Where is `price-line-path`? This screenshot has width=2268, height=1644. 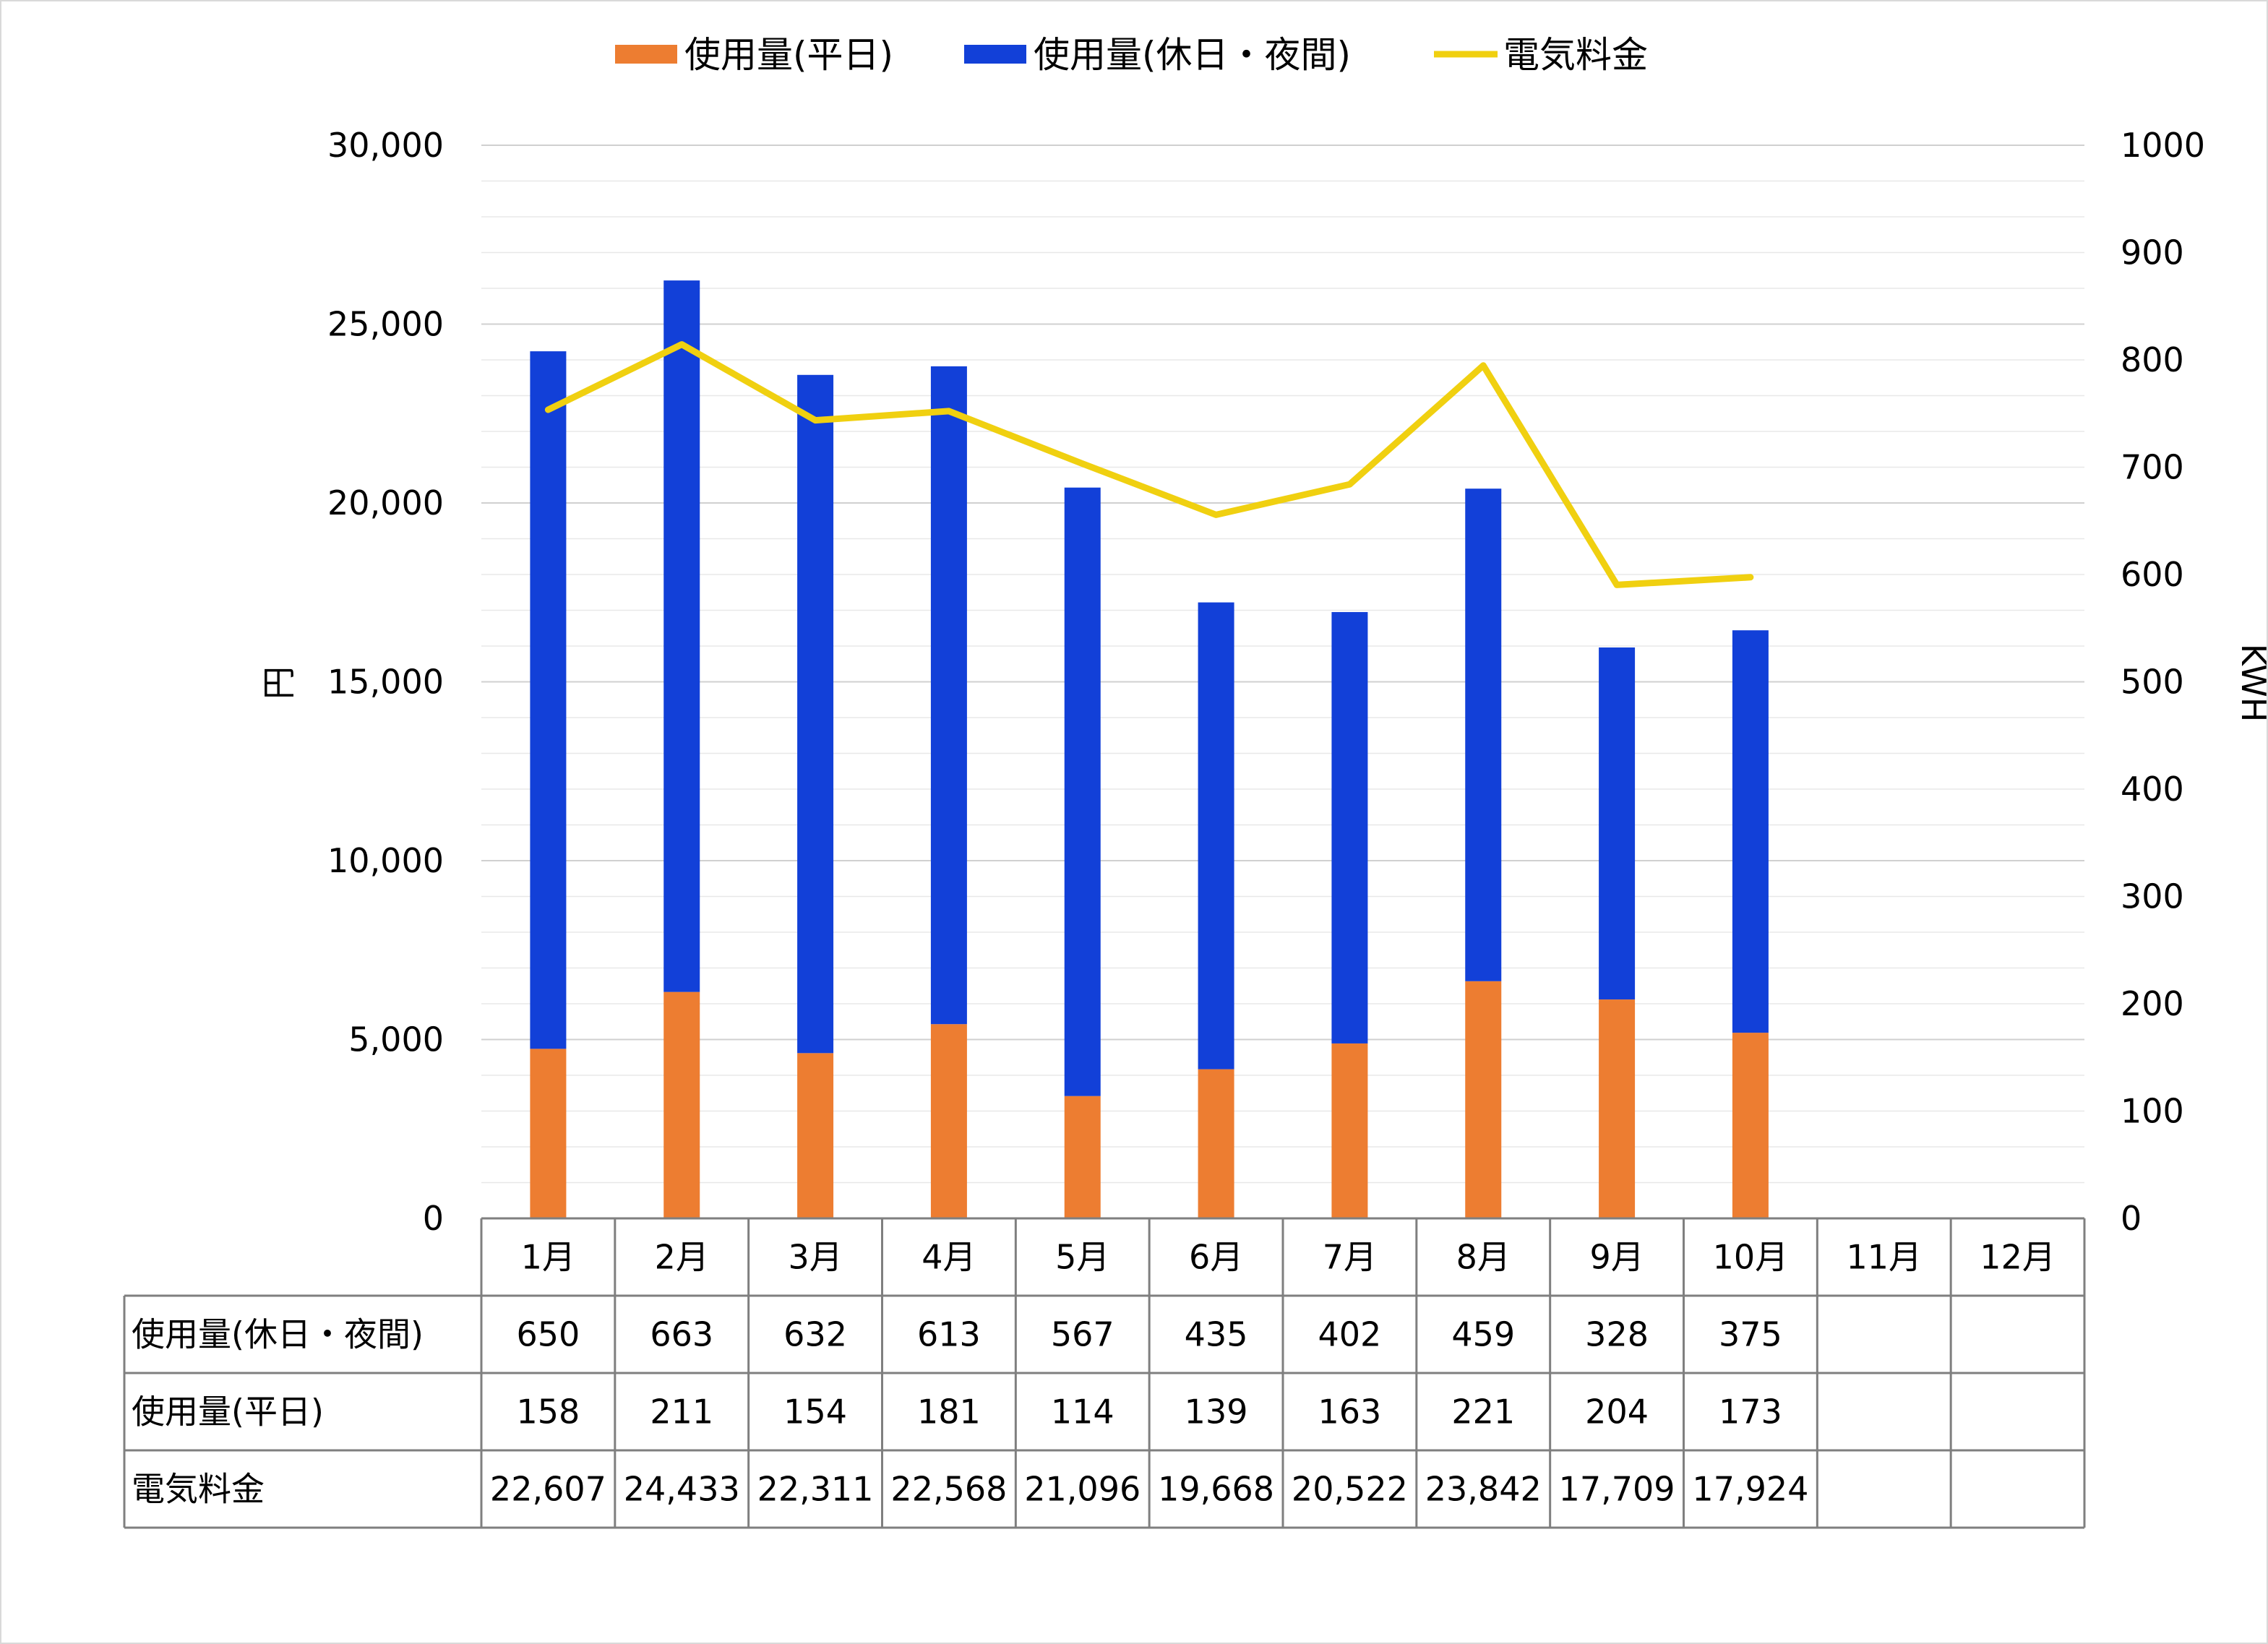
price-line-path is located at coordinates (1149, 464).